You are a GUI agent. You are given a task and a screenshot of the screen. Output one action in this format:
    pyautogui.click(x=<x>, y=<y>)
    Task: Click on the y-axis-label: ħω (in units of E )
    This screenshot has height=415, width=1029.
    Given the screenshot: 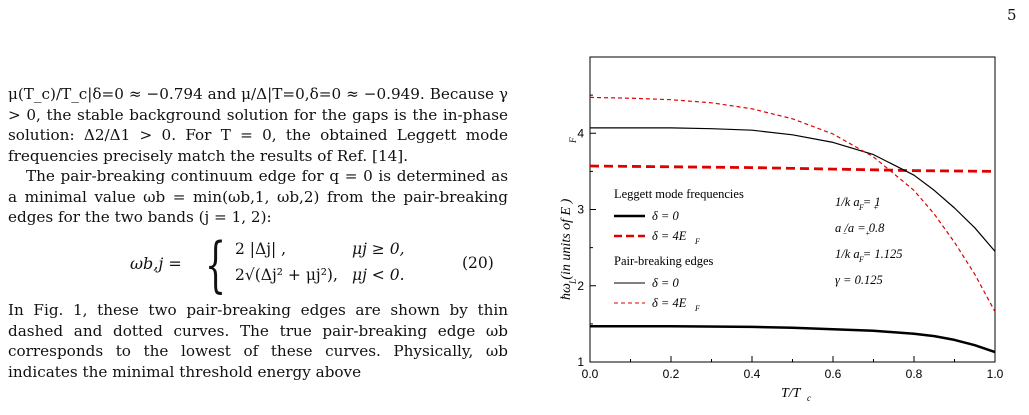 What is the action you would take?
    pyautogui.click(x=566, y=249)
    